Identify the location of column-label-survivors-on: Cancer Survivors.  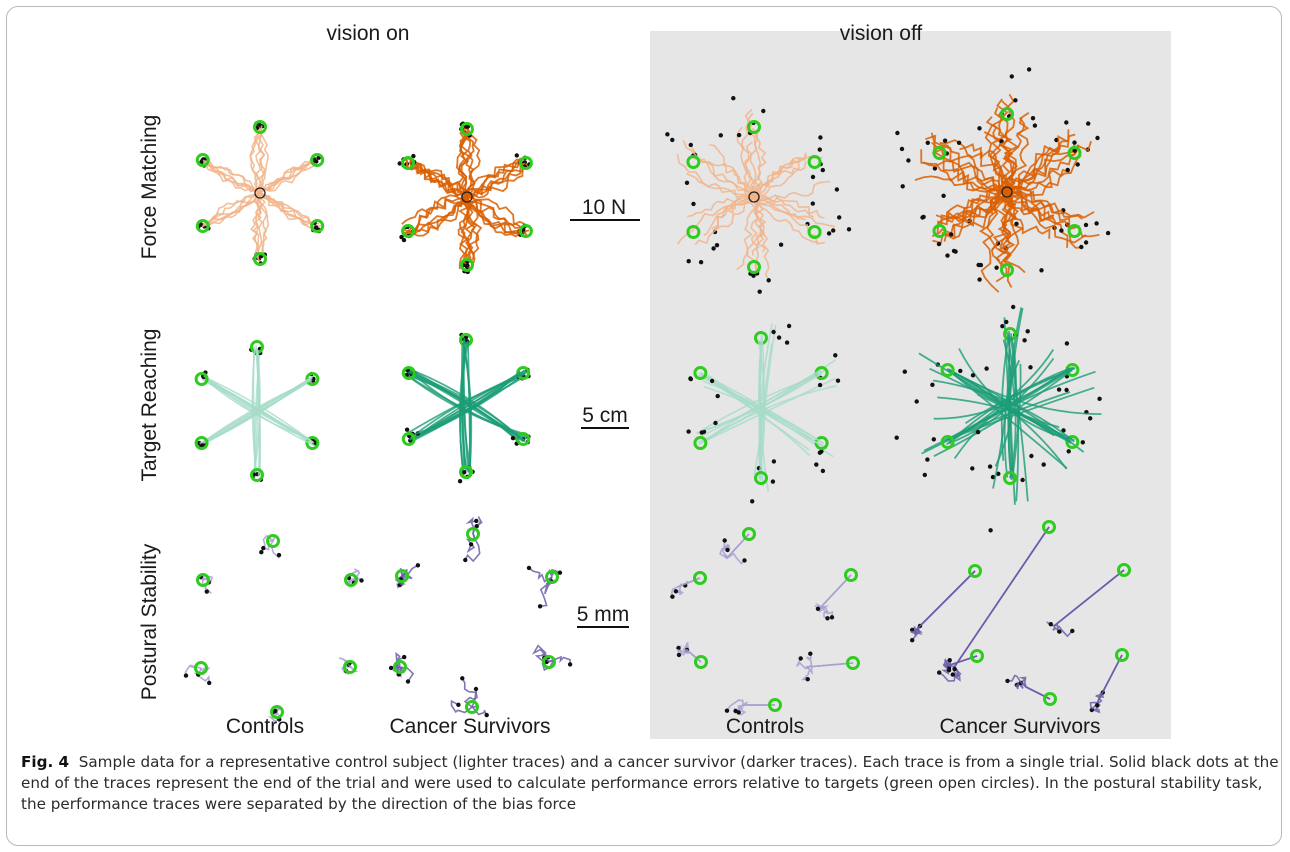
(469, 726).